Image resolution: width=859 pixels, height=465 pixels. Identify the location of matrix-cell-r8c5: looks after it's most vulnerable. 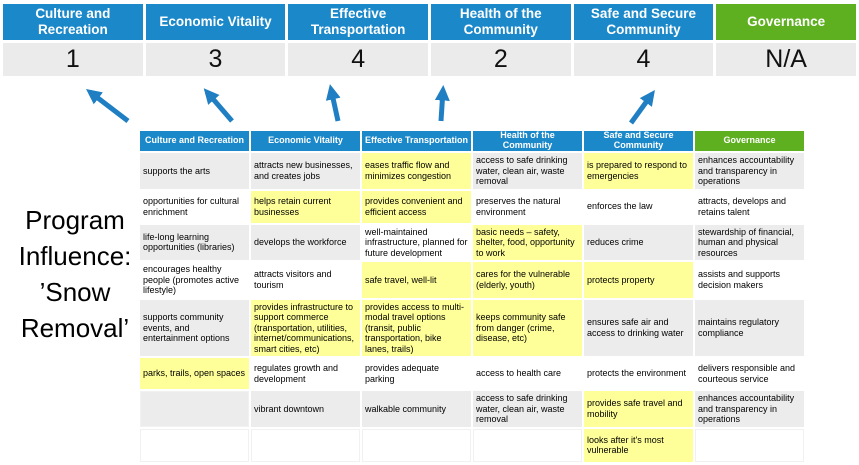
(638, 445).